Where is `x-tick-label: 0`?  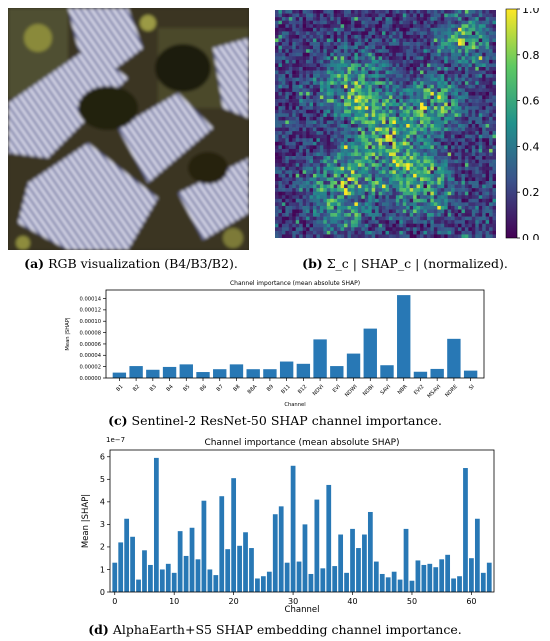 x-tick-label: 0 is located at coordinates (114, 601).